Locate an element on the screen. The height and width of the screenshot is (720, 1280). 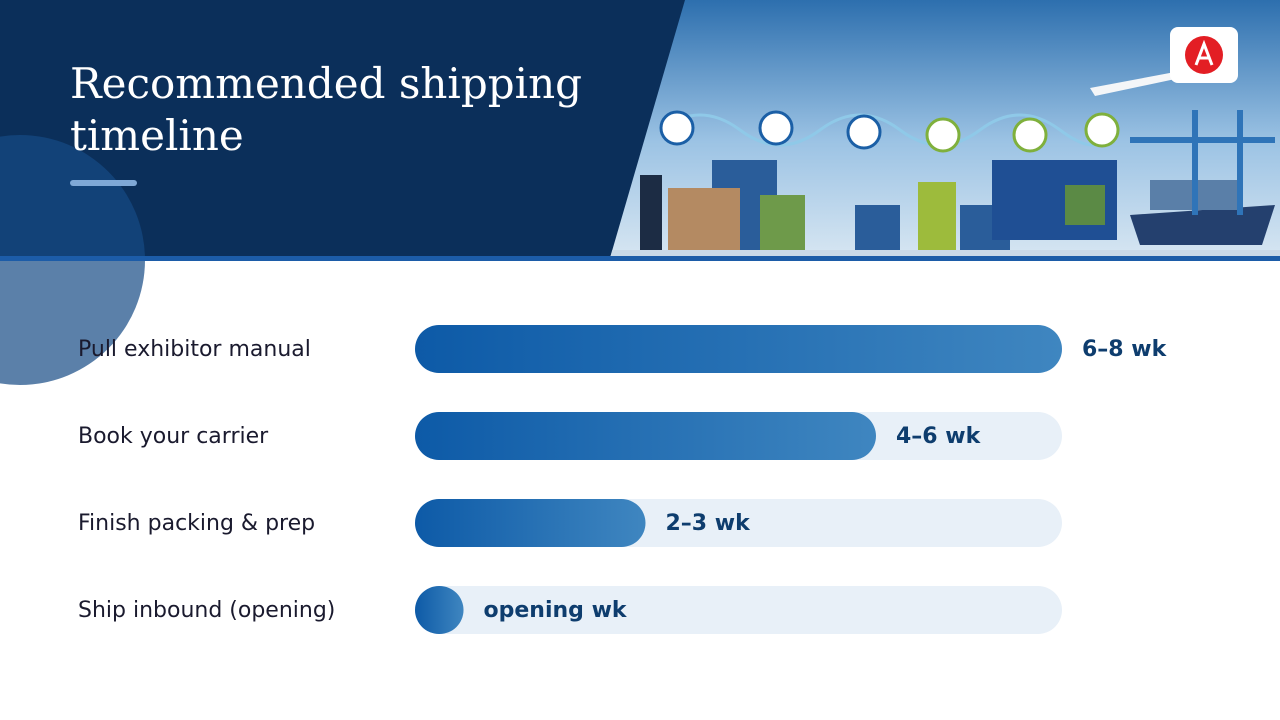
category-label: Book your carrier is located at coordinates (173, 436).